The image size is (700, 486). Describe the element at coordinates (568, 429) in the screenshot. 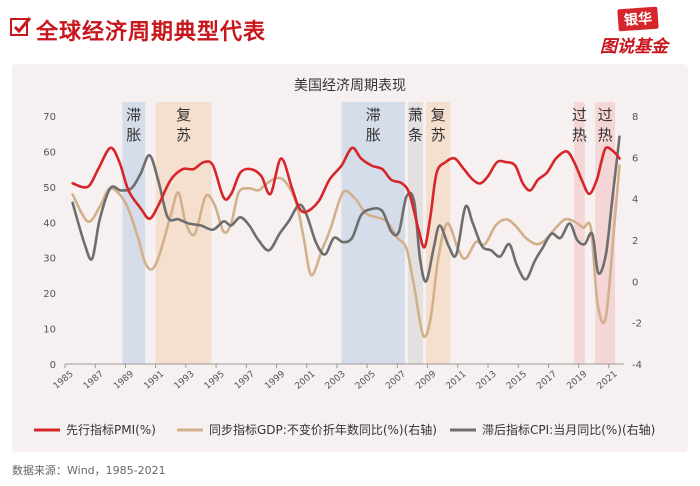

I see `legend-label: 滞后指标CPI:当月同比(%)(右轴)` at that location.